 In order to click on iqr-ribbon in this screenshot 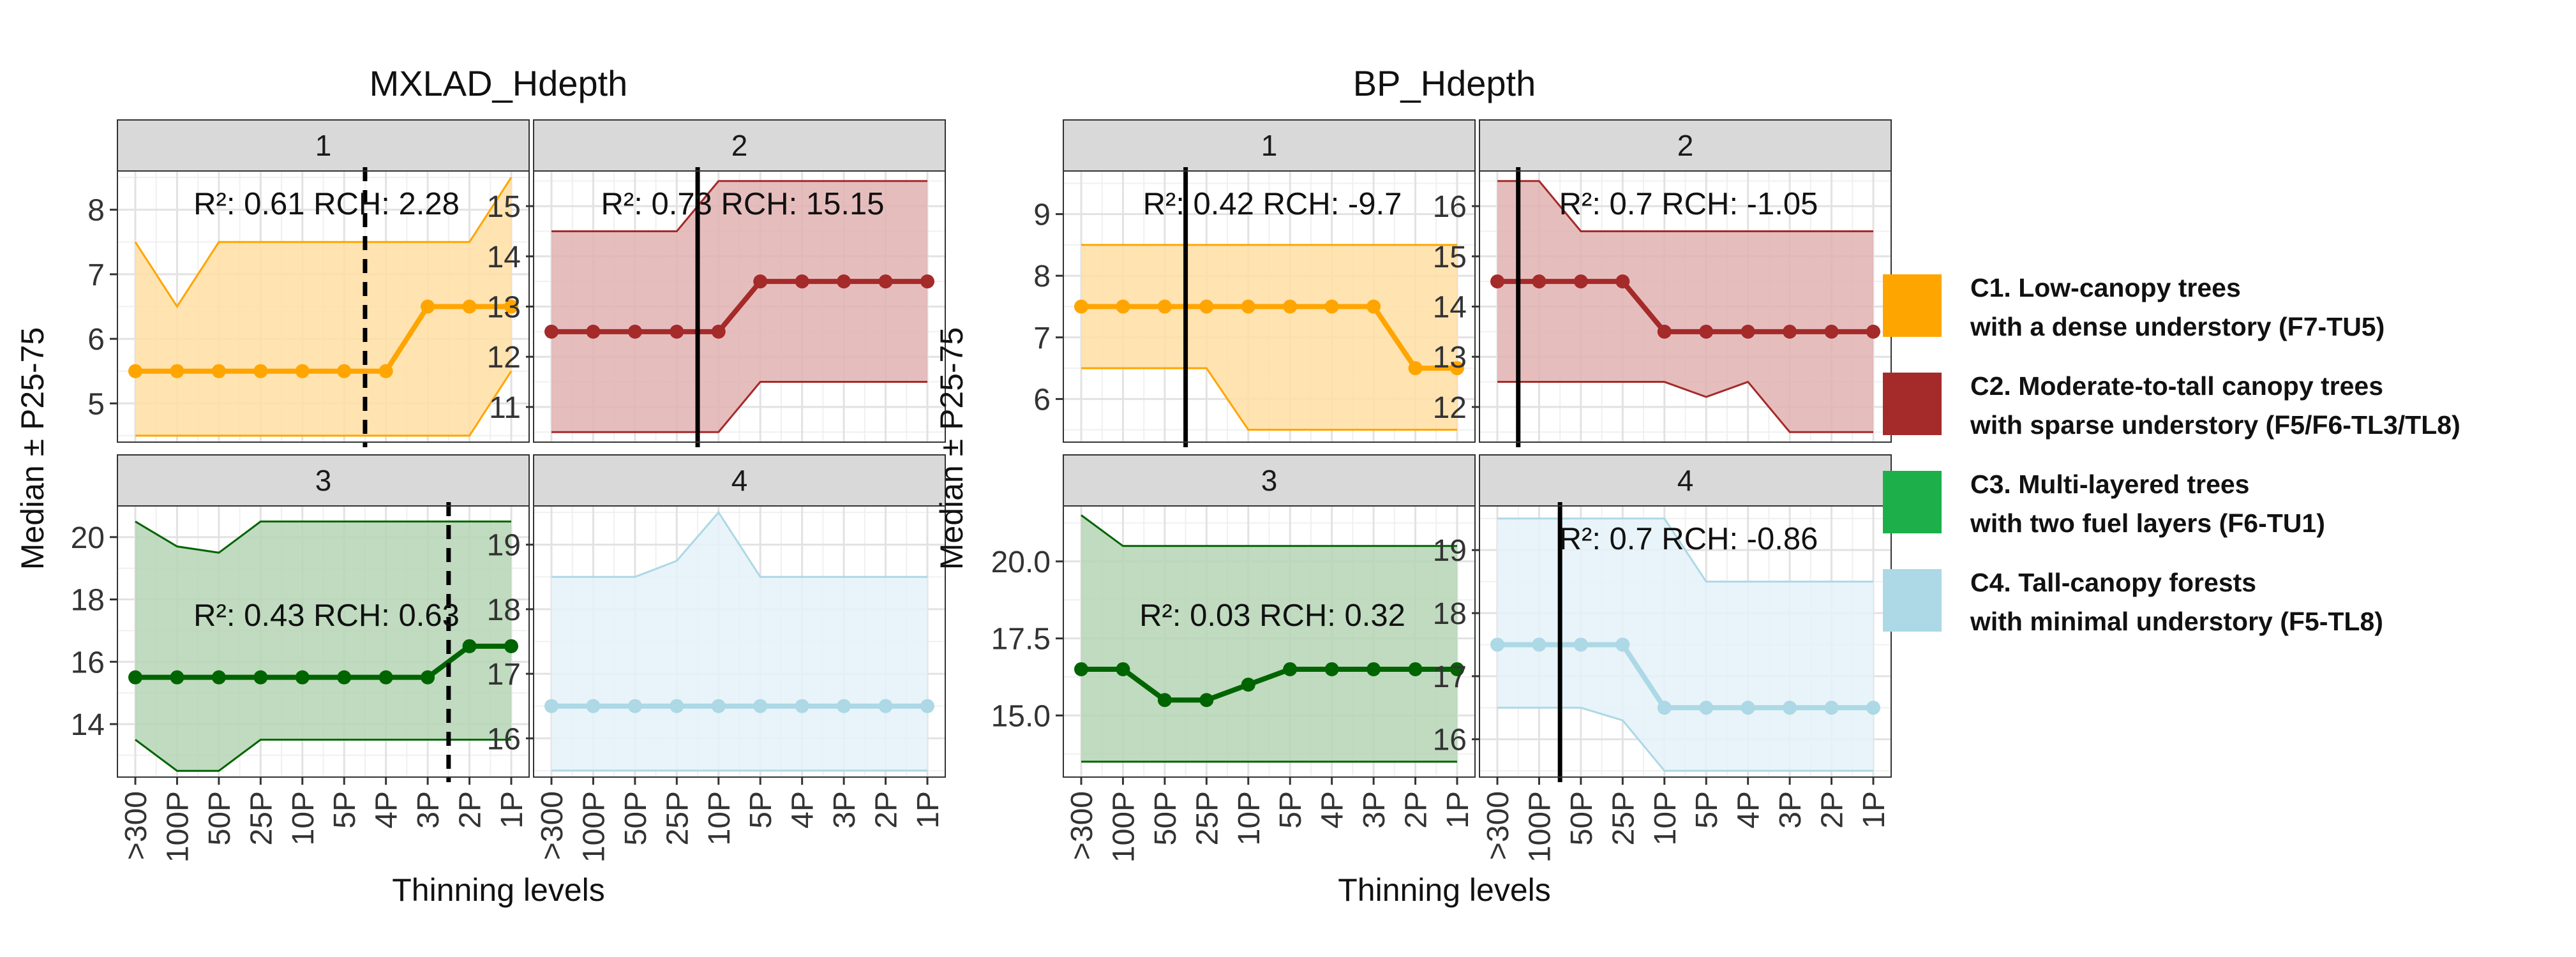, I will do `click(1685, 307)`.